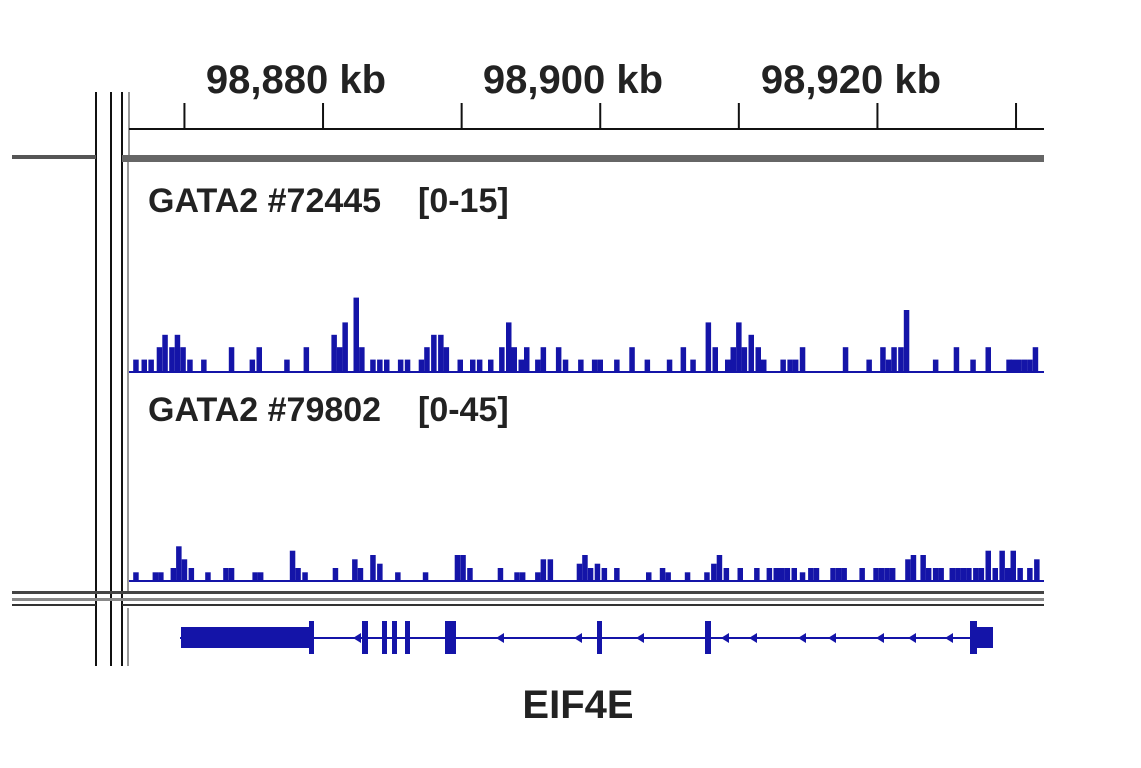 Image resolution: width=1141 pixels, height=768 pixels. Describe the element at coordinates (463, 201) in the screenshot. I see `track-range: [0-15]` at that location.